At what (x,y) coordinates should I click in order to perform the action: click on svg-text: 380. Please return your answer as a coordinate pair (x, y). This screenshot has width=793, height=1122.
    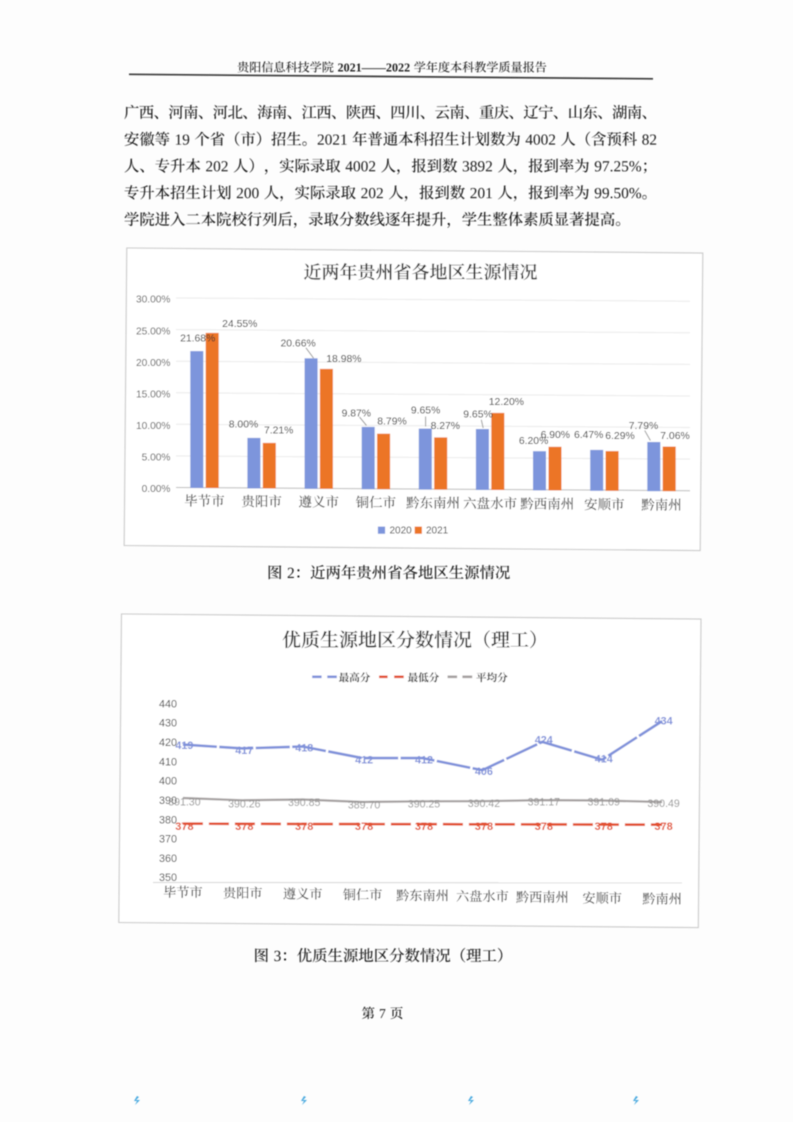
    Looking at the image, I should click on (168, 820).